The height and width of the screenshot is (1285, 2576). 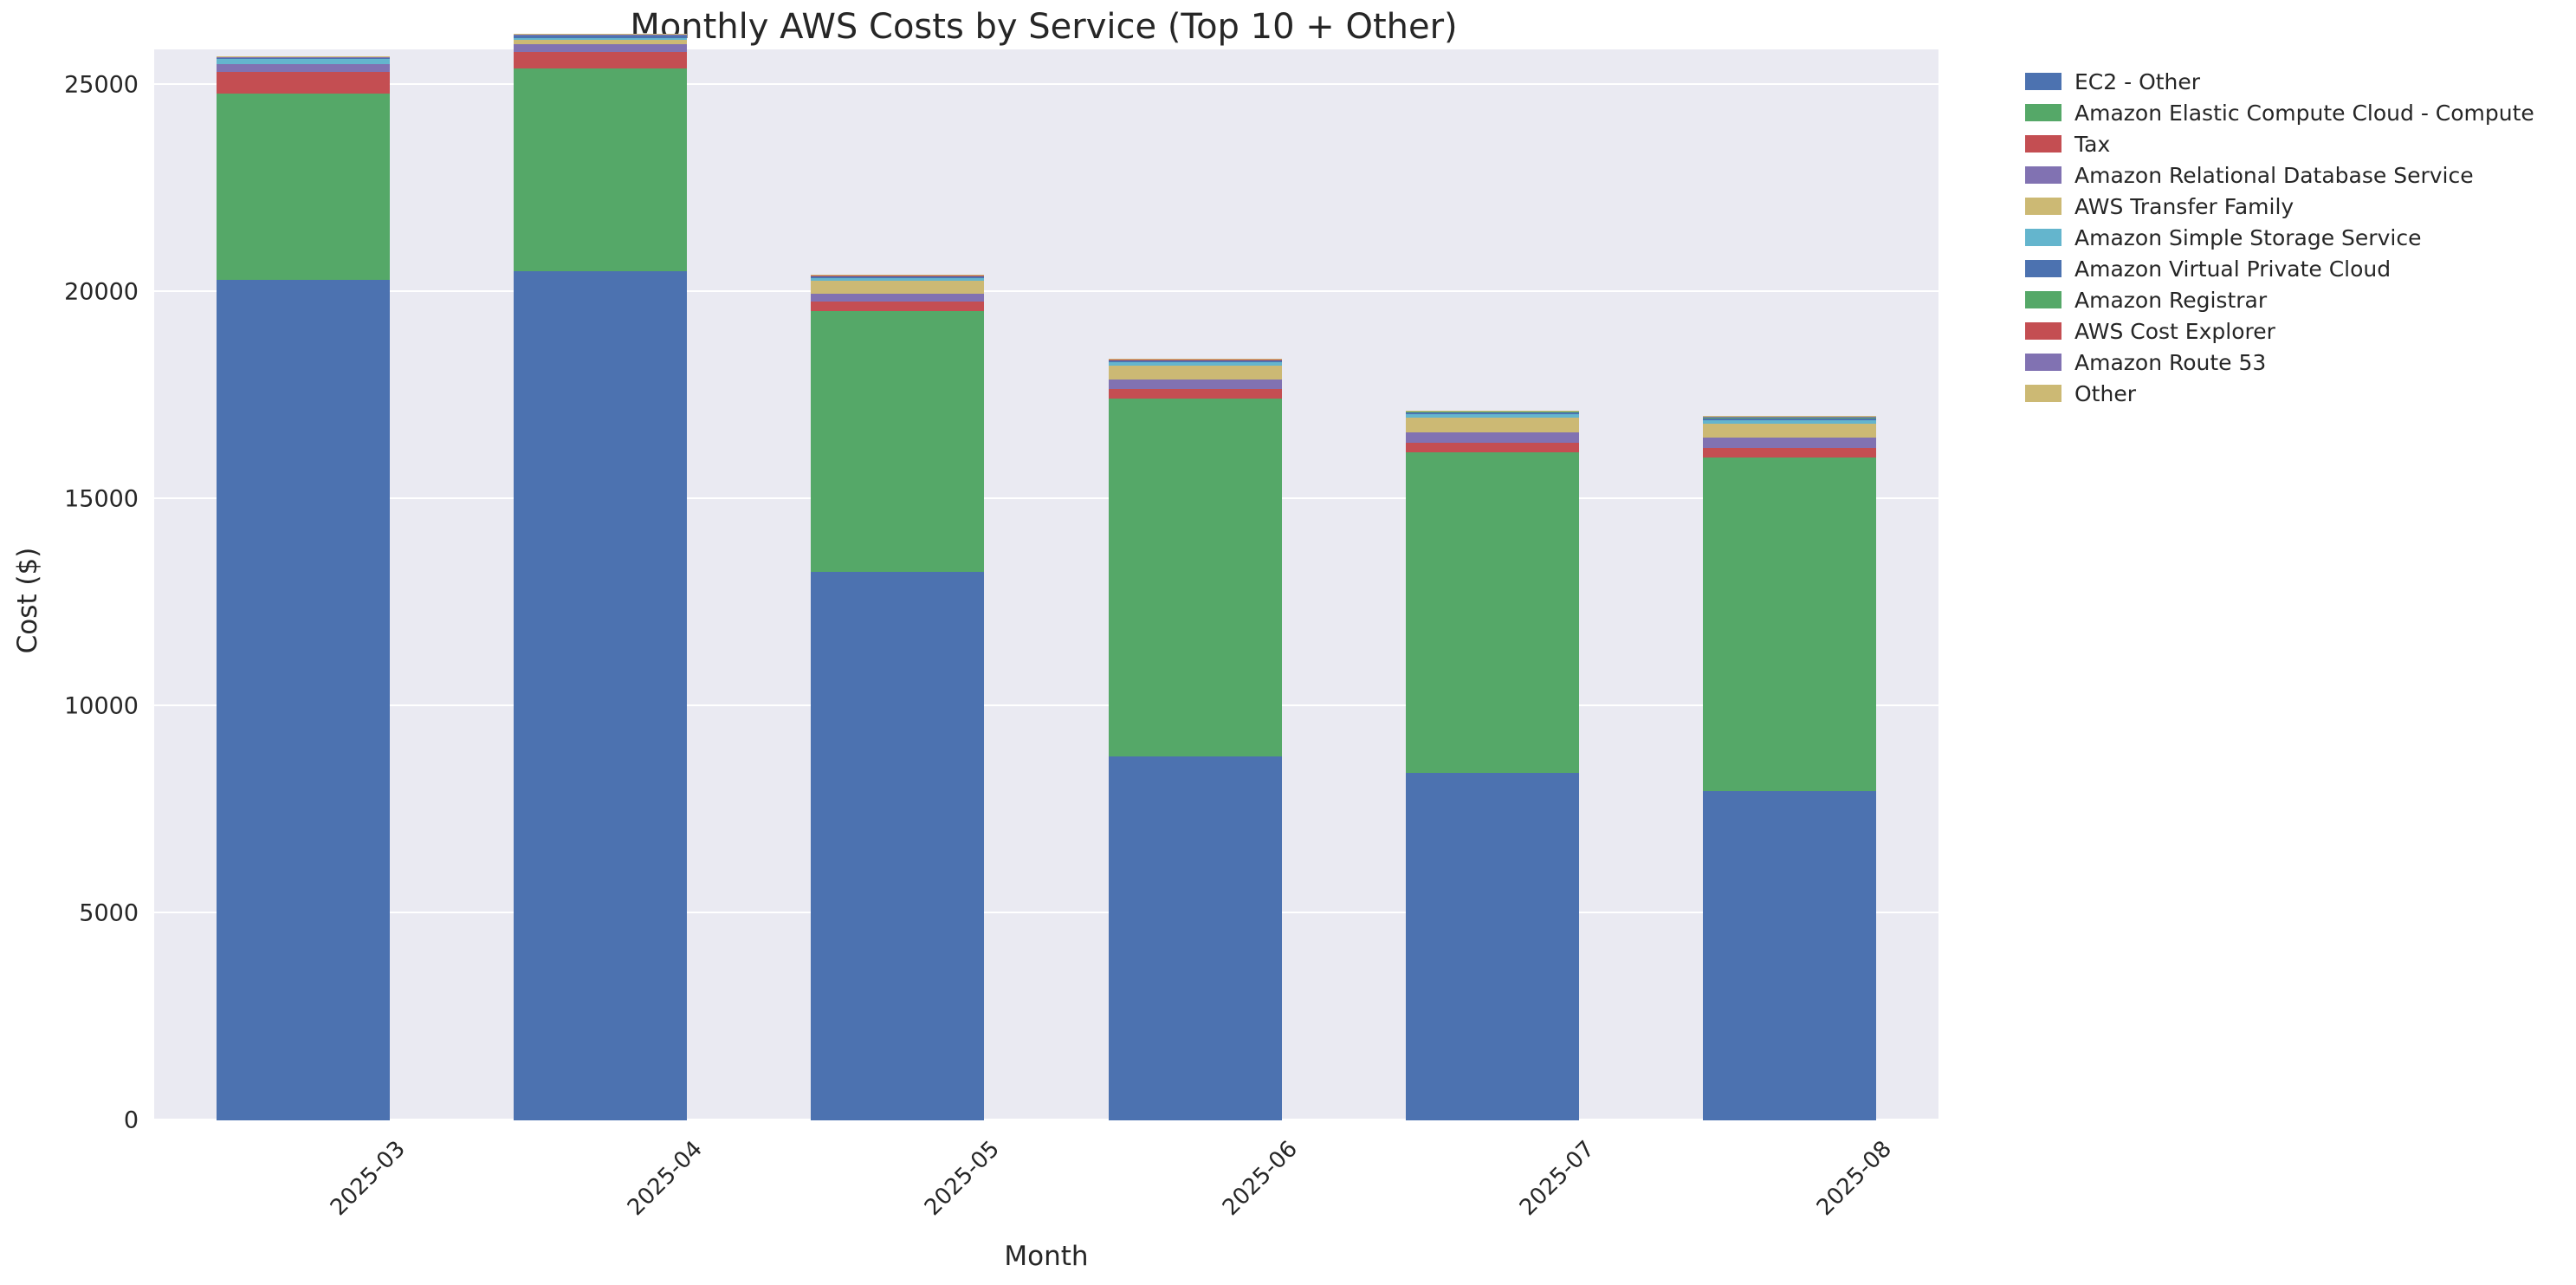 What do you see at coordinates (109, 913) in the screenshot?
I see `y-tick-label: 5000` at bounding box center [109, 913].